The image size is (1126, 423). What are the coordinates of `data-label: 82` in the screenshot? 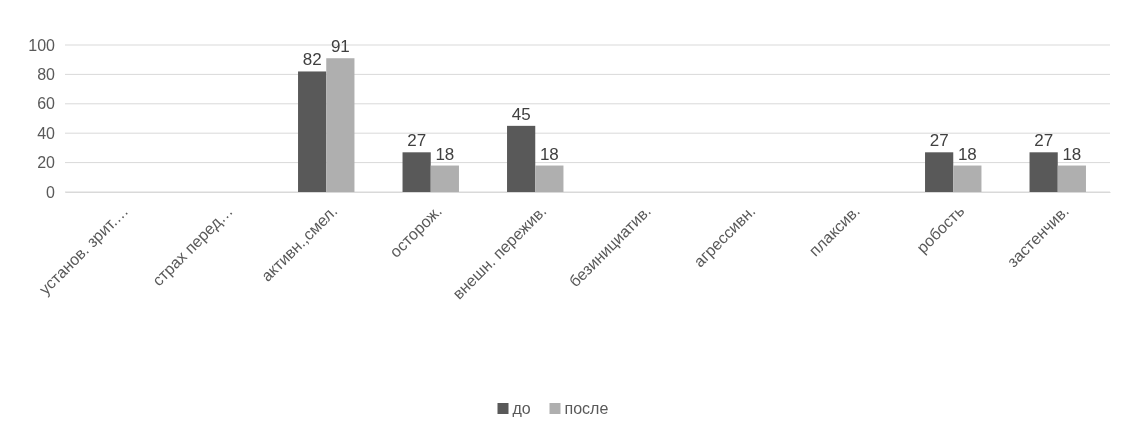 It's located at (312, 60).